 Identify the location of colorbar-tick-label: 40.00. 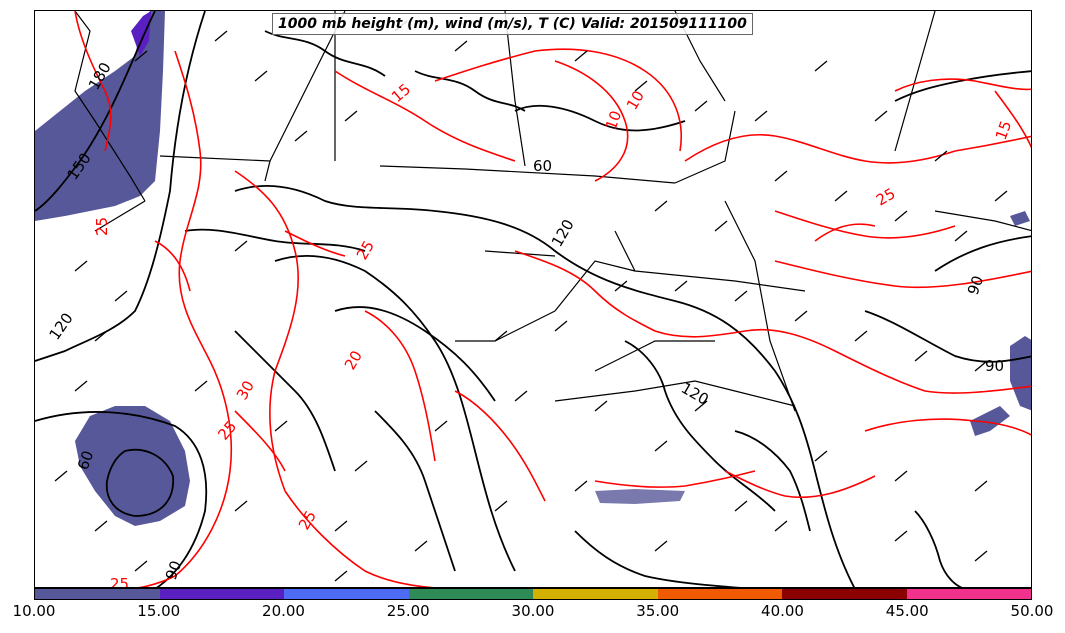
(782, 611).